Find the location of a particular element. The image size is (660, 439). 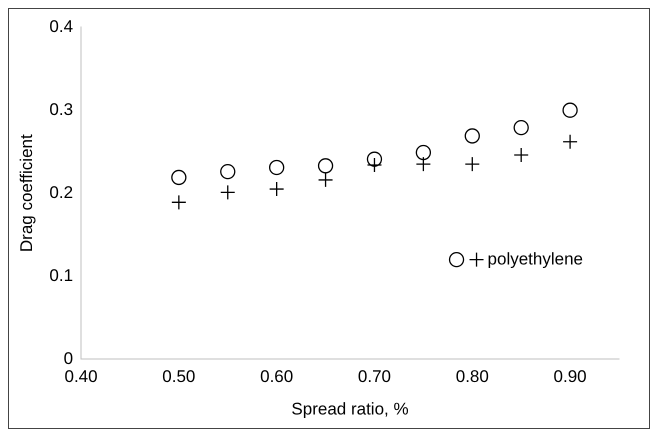

y-tick-label: 0.1 is located at coordinates (61, 275).